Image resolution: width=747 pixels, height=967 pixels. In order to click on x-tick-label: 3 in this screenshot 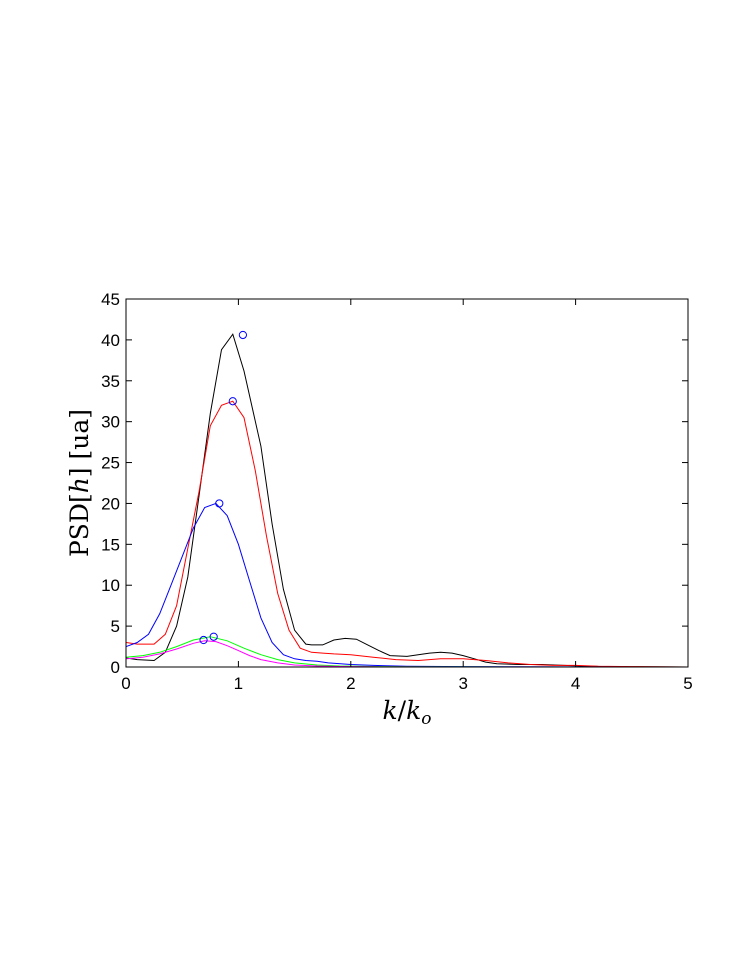, I will do `click(462, 683)`.